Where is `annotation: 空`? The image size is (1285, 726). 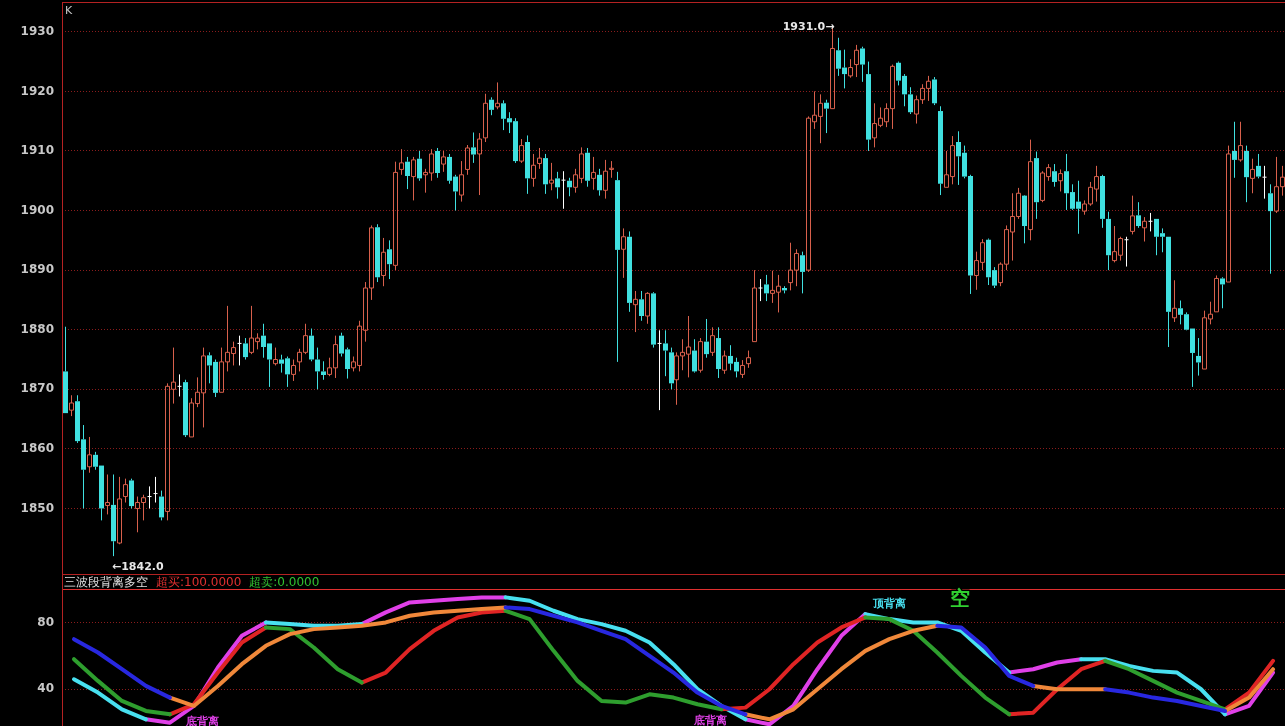
annotation: 空 is located at coordinates (959, 598).